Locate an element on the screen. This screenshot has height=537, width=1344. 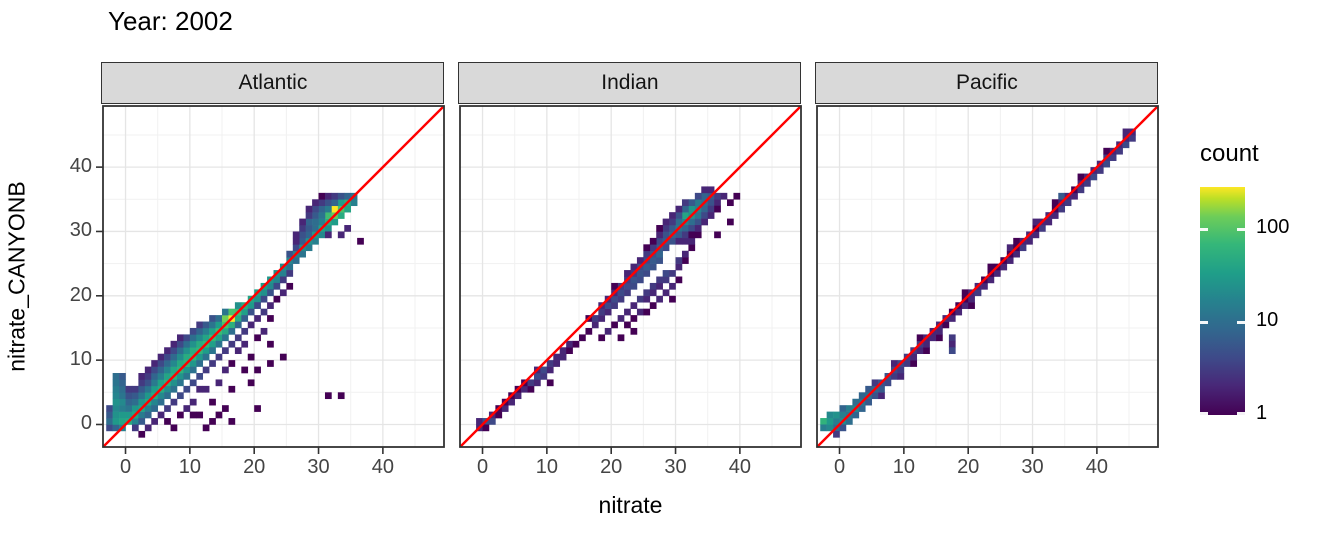
y-tick-label: 20 is located at coordinates (80, 294).